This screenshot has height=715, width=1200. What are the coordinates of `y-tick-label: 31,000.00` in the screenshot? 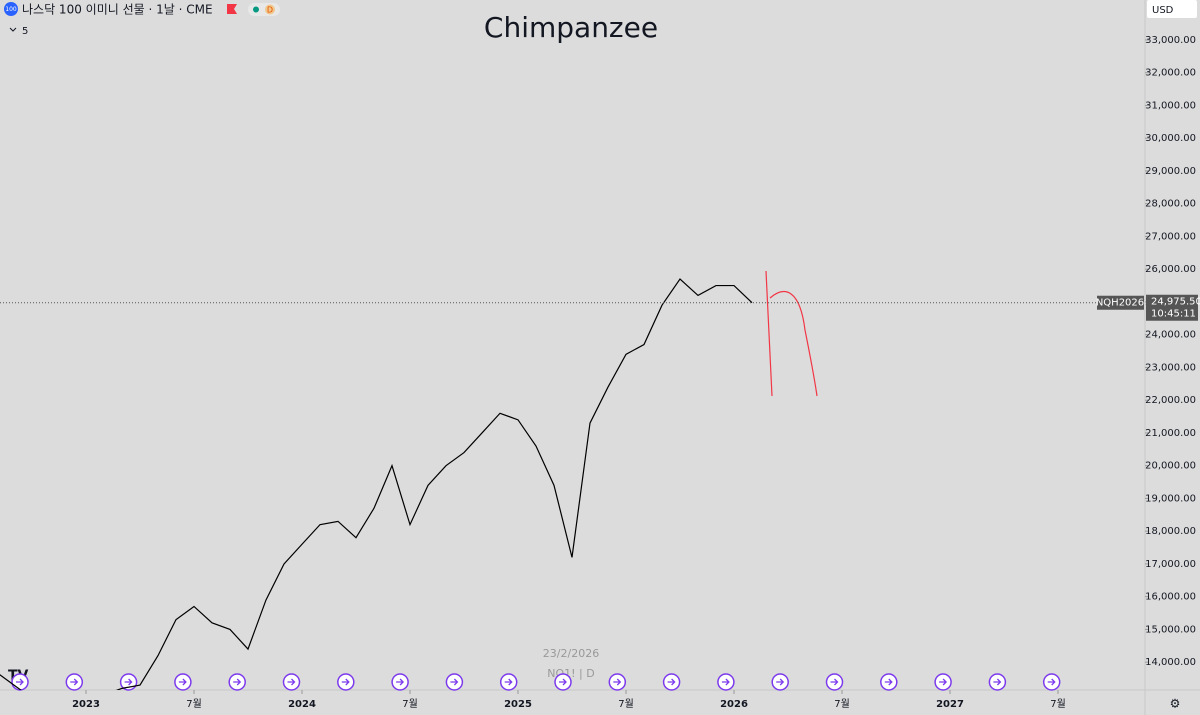 It's located at (1170, 105).